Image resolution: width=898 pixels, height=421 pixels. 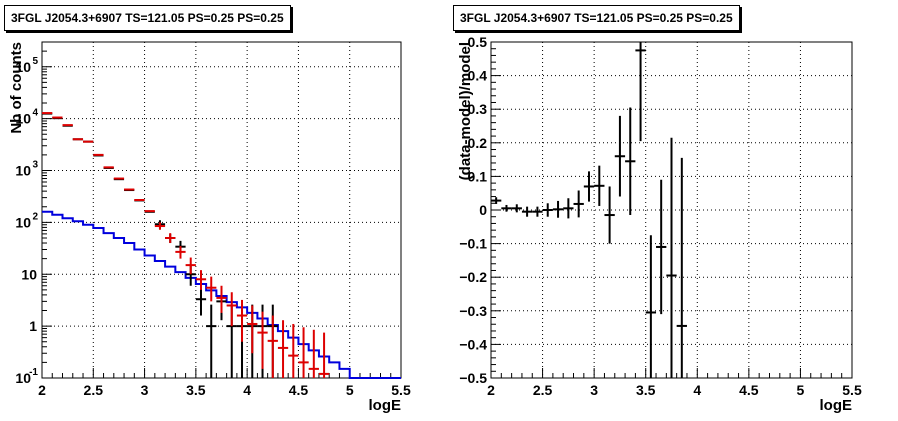 I want to click on y-tick-exponent: 5, so click(x=35, y=61).